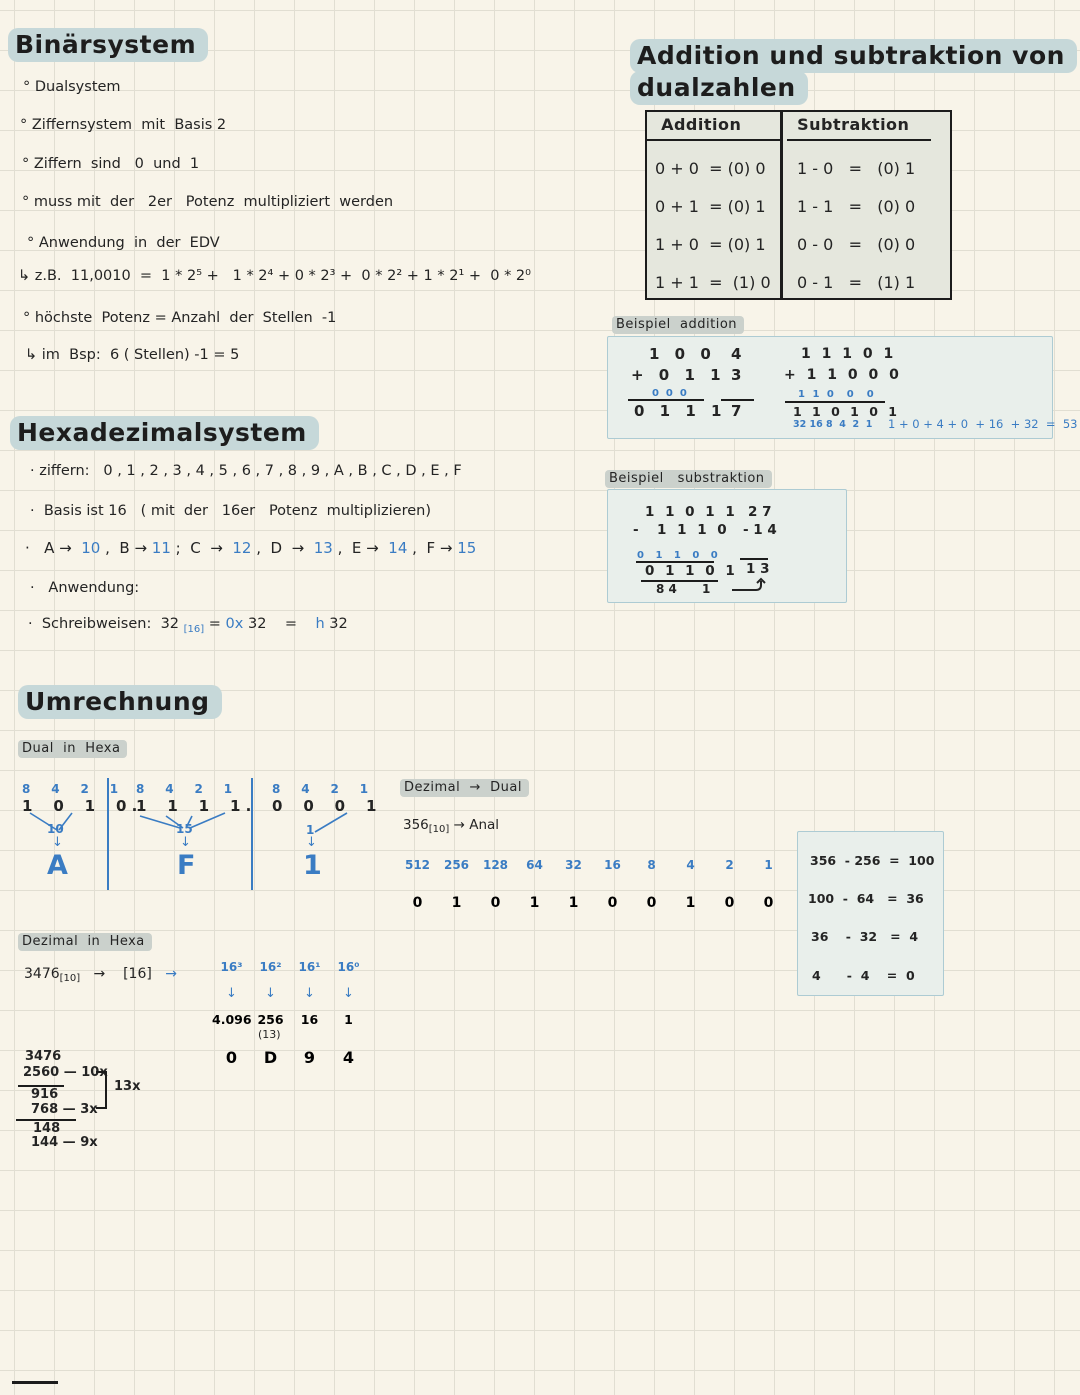 This screenshot has height=1395, width=1080. Describe the element at coordinates (64, 1109) in the screenshot. I see `division-line-4: 768 — 3x` at that location.